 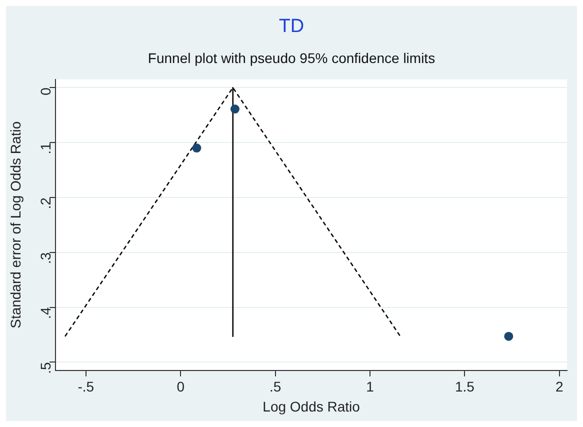 What do you see at coordinates (180, 386) in the screenshot?
I see `x-tick-label: 0` at bounding box center [180, 386].